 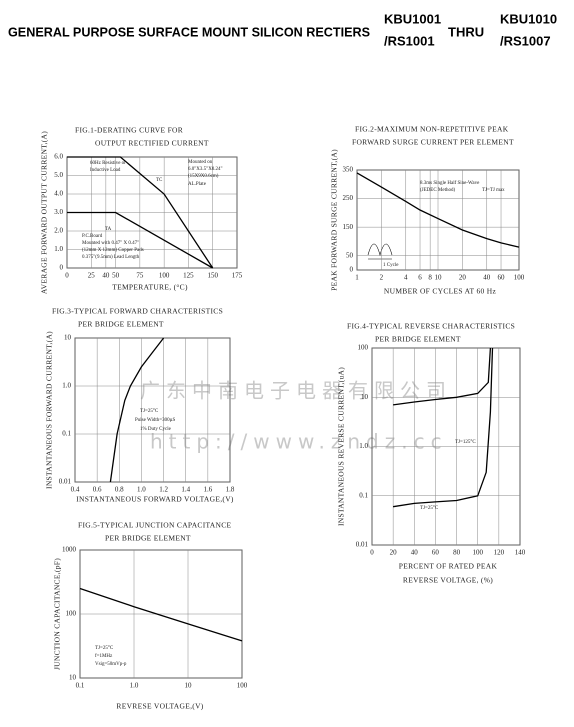 What do you see at coordinates (58, 231) in the screenshot?
I see `y-tick-label: 2.0` at bounding box center [58, 231].